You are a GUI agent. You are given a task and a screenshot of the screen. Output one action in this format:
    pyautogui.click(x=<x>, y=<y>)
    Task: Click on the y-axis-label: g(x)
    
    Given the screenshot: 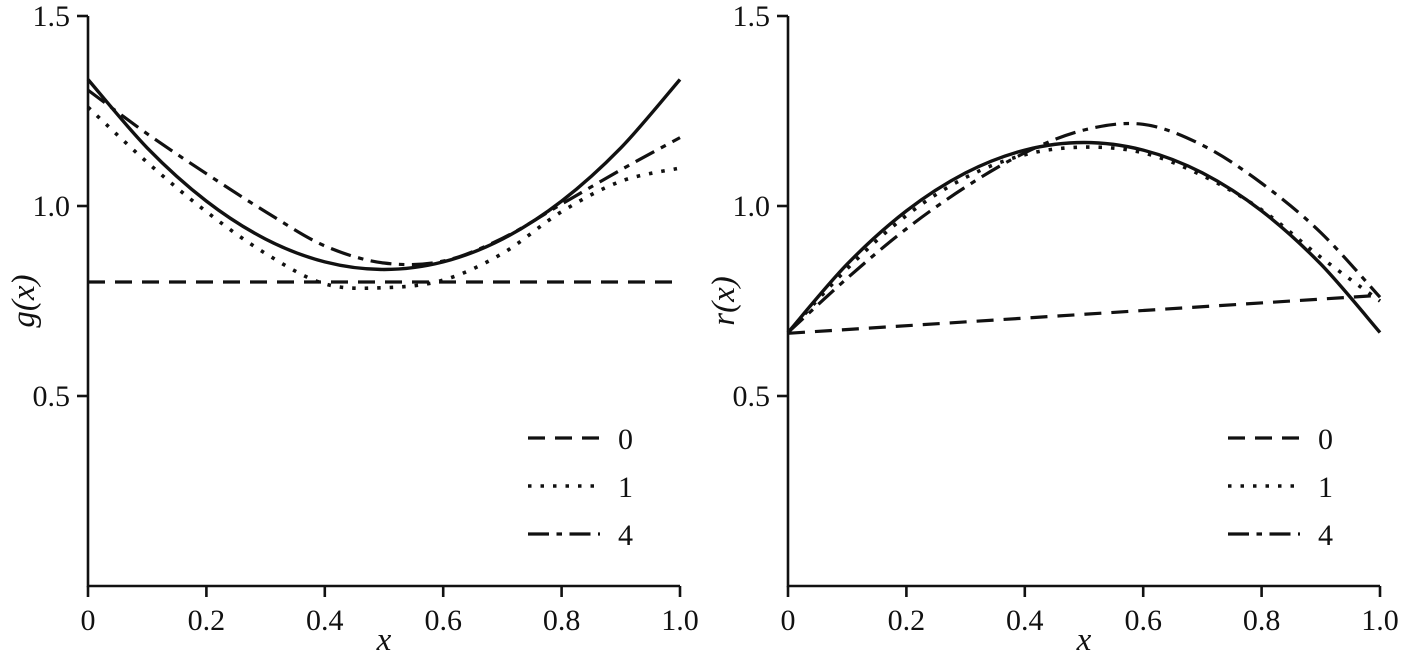 What is the action you would take?
    pyautogui.click(x=24, y=300)
    